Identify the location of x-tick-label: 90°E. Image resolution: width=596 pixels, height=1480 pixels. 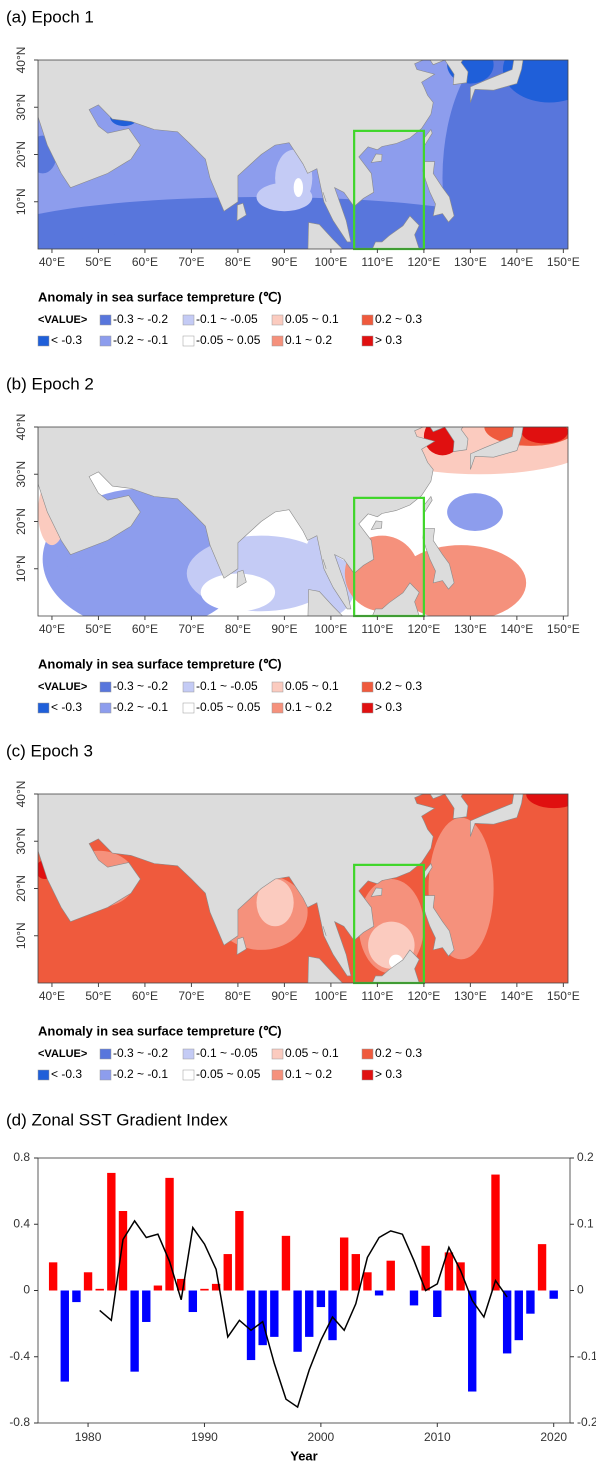
(284, 262).